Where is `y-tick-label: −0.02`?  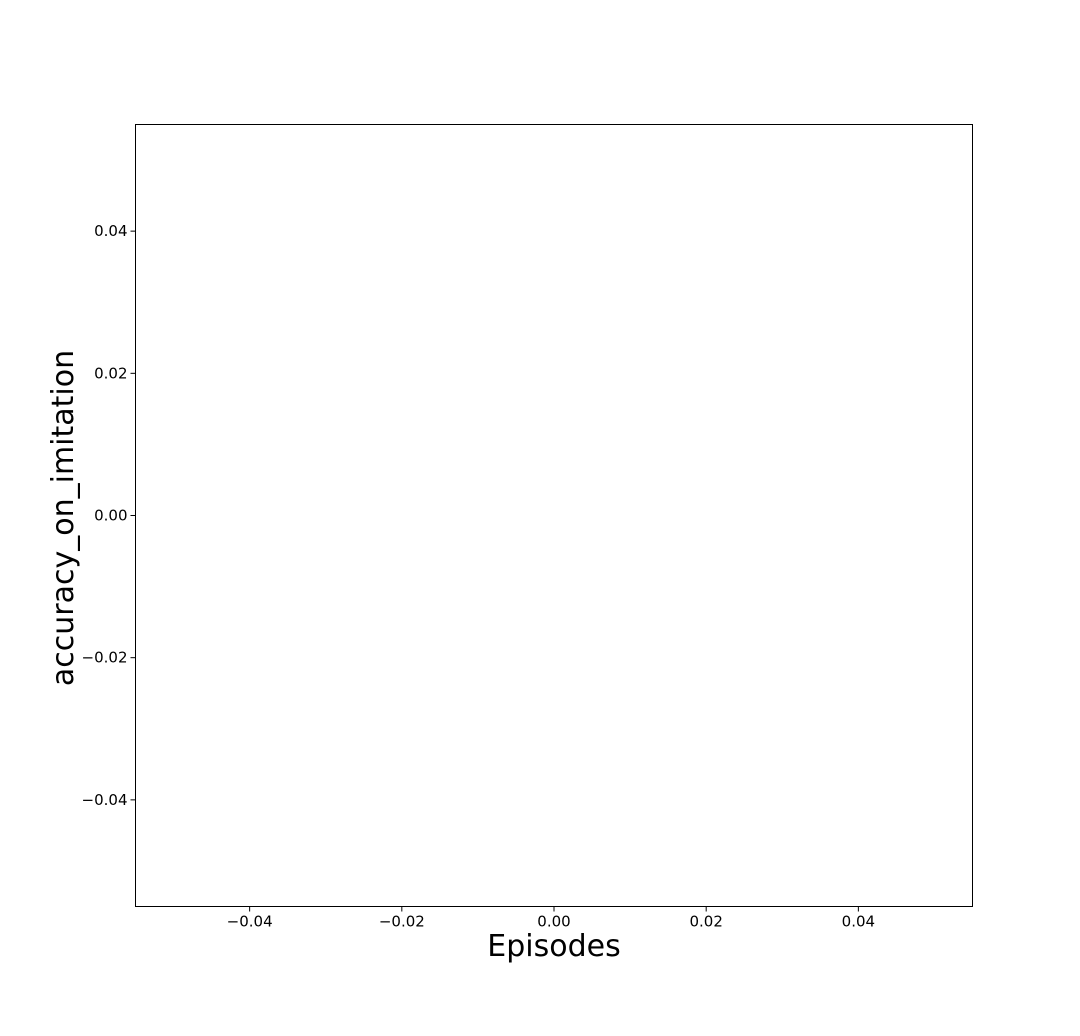 y-tick-label: −0.02 is located at coordinates (105, 658).